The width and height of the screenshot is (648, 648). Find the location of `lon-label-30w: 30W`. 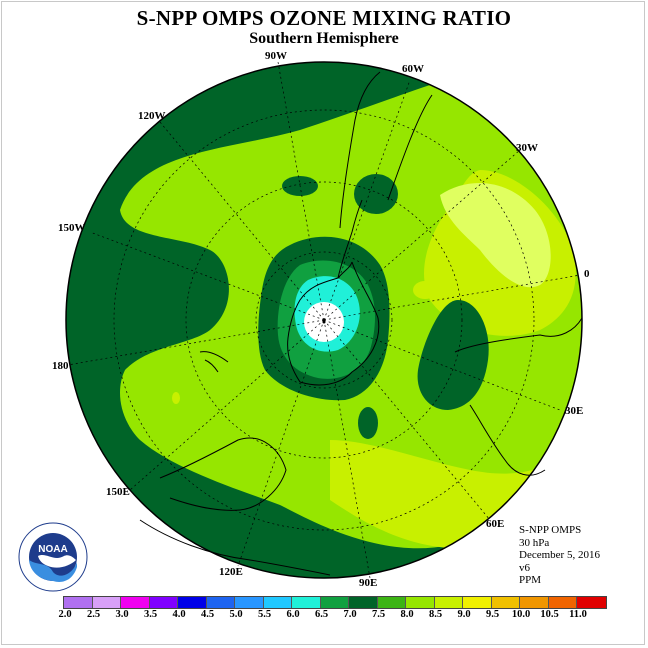

lon-label-30w: 30W is located at coordinates (527, 148).